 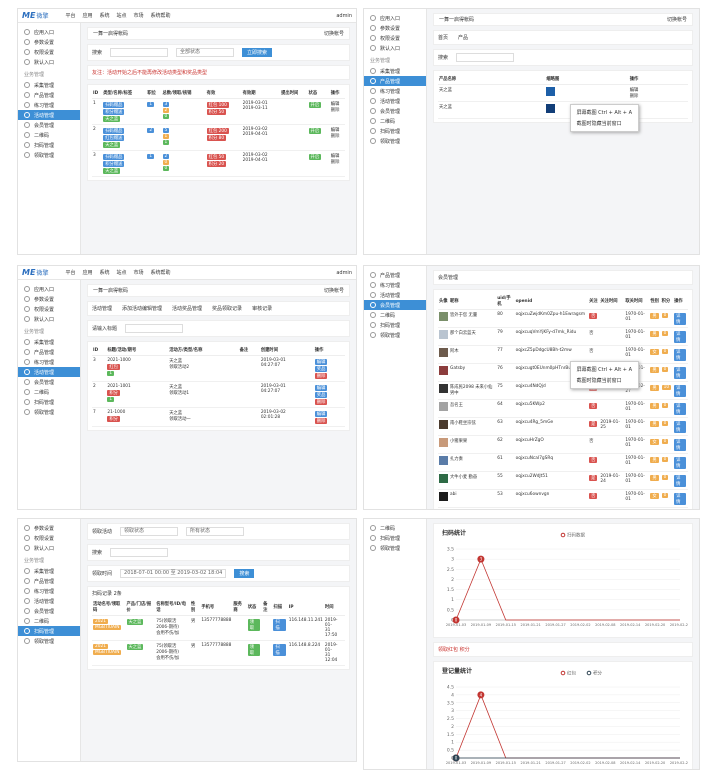 What do you see at coordinates (215, 531) in the screenshot?
I see `input: 所有状态` at bounding box center [215, 531].